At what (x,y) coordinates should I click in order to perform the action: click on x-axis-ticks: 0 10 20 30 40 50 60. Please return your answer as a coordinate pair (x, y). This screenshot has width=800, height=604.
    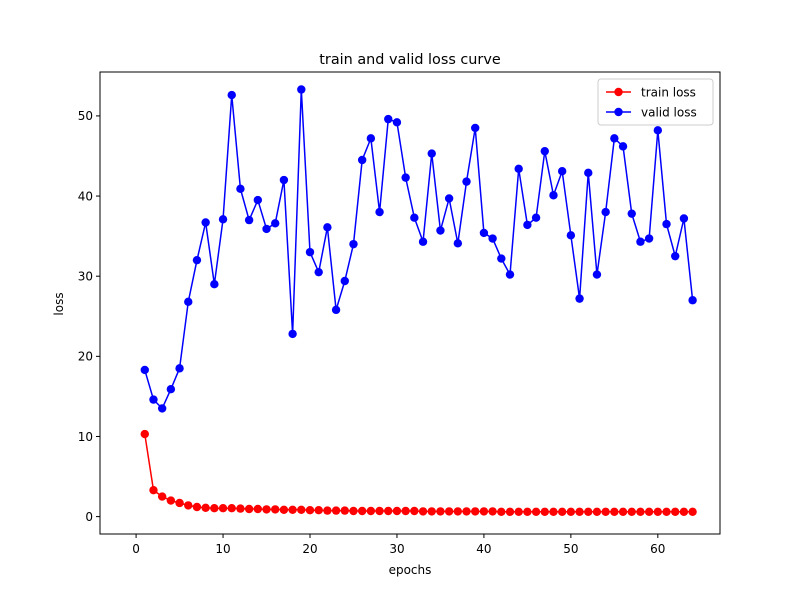
    Looking at the image, I should click on (398, 545).